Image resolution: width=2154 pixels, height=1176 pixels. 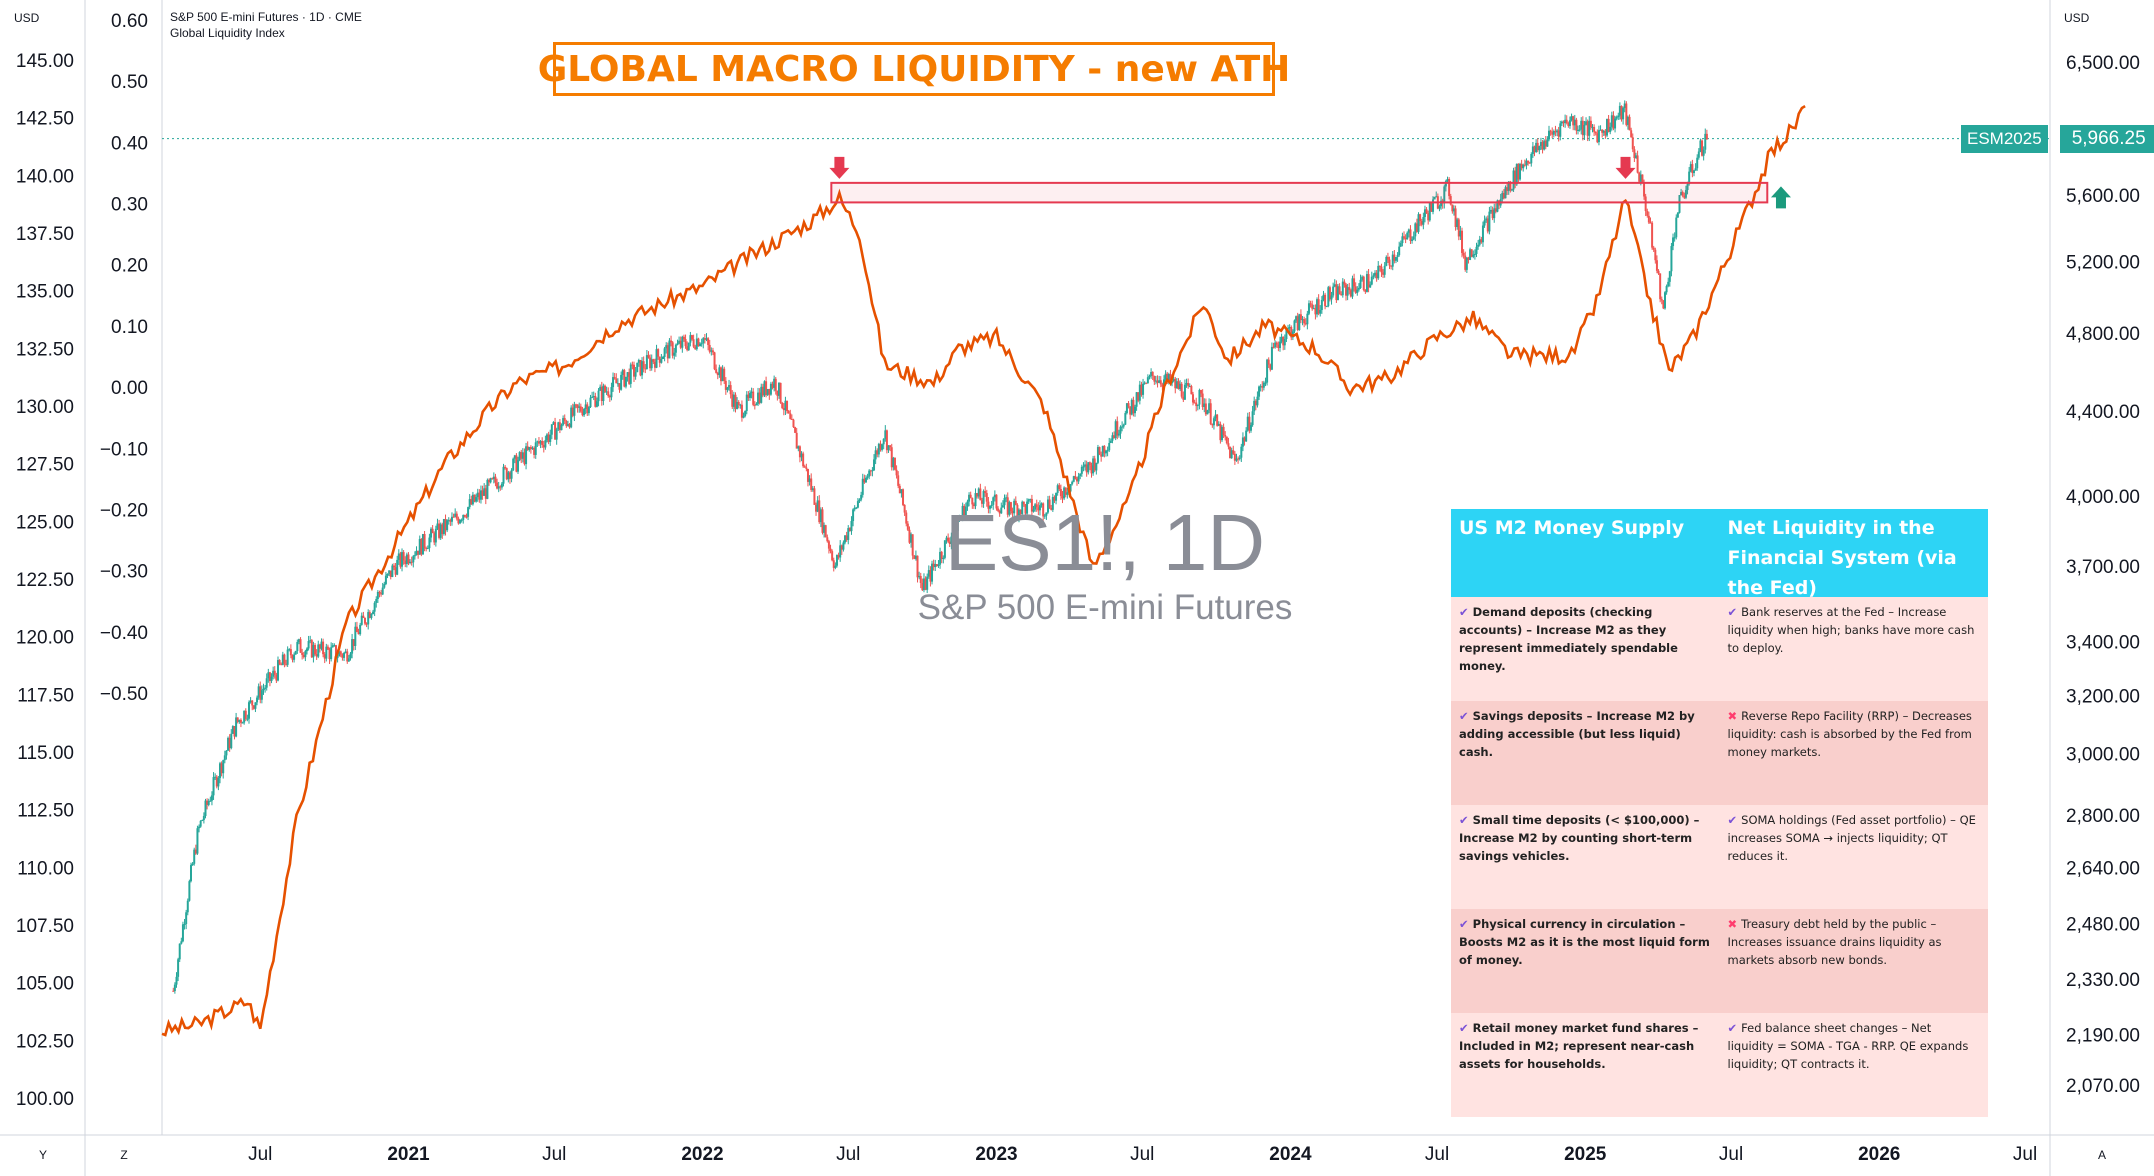 I want to click on z-button: Z, so click(x=123, y=1155).